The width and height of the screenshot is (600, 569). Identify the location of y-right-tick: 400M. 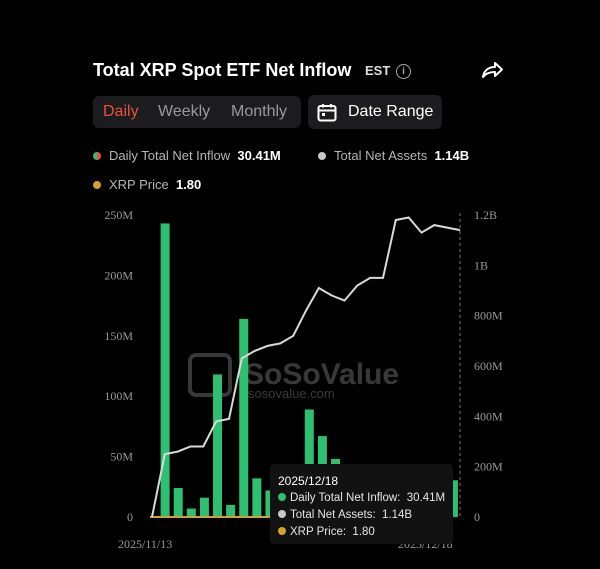
(488, 416).